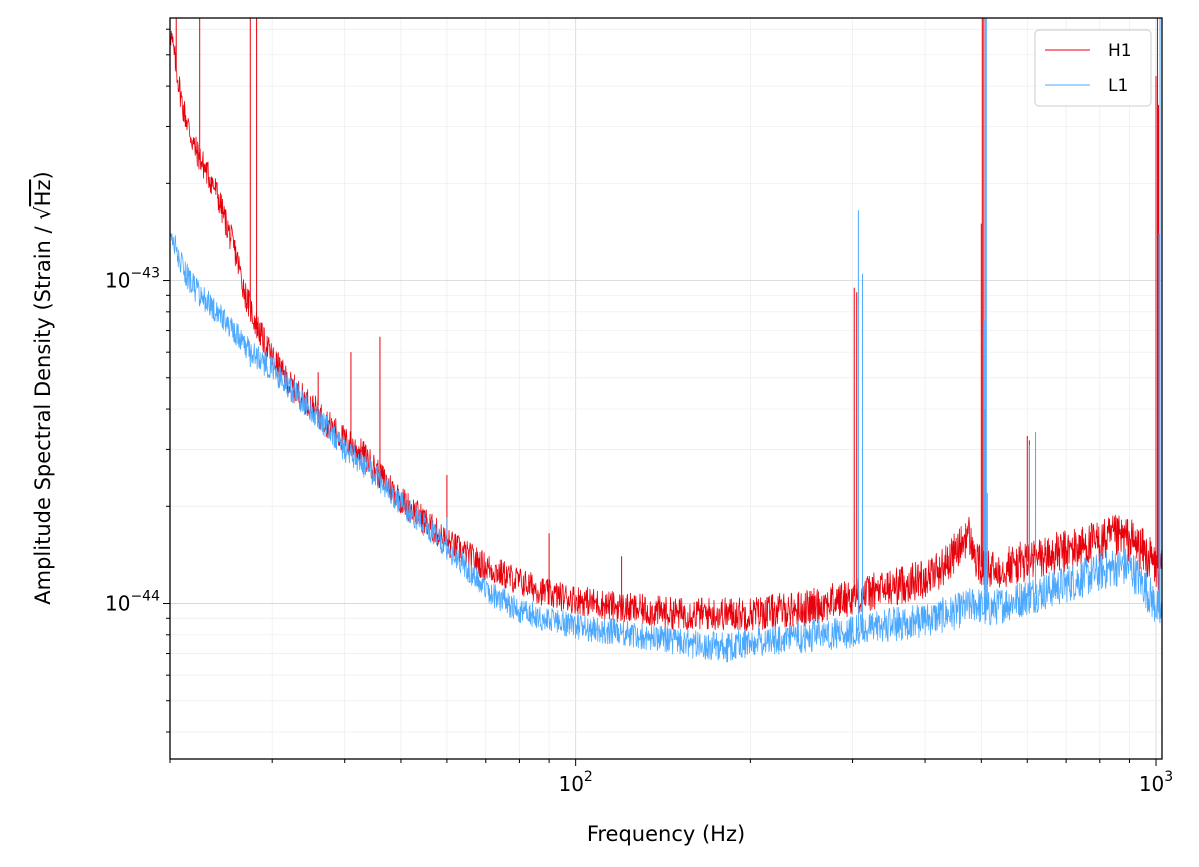 This screenshot has height=867, width=1199. I want to click on x-tick-label: 10³, so click(1156, 782).